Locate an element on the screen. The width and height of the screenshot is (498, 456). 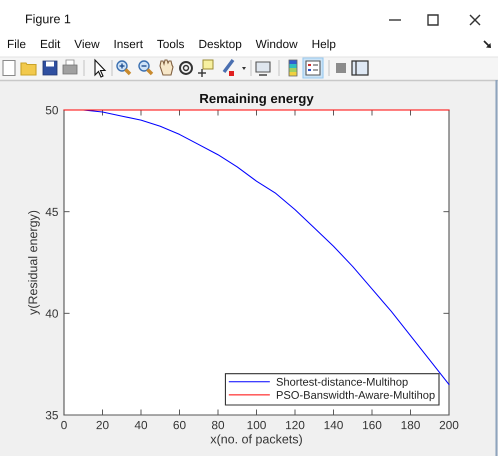
x-tick-label: 160 is located at coordinates (372, 425).